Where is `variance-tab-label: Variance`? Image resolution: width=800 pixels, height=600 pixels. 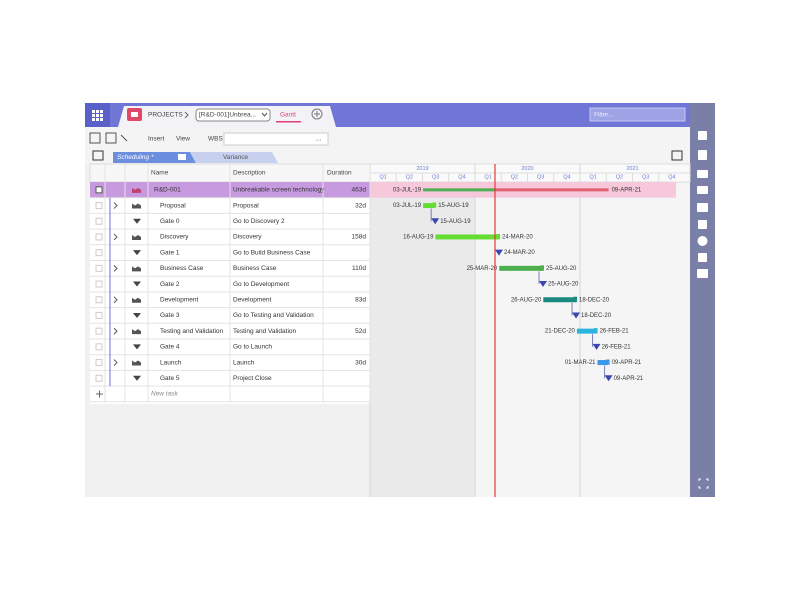 variance-tab-label: Variance is located at coordinates (236, 157).